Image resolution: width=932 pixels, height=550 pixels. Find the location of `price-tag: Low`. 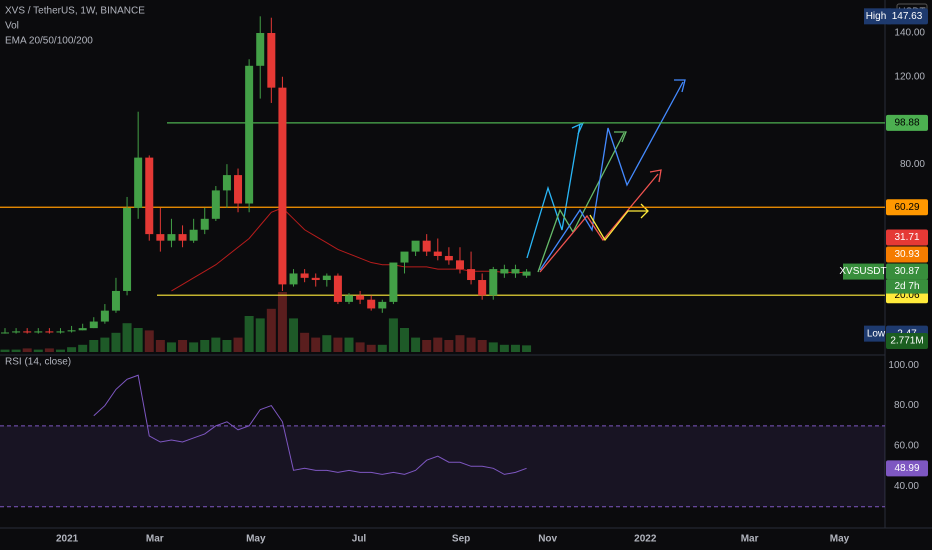

price-tag: Low is located at coordinates (876, 333).